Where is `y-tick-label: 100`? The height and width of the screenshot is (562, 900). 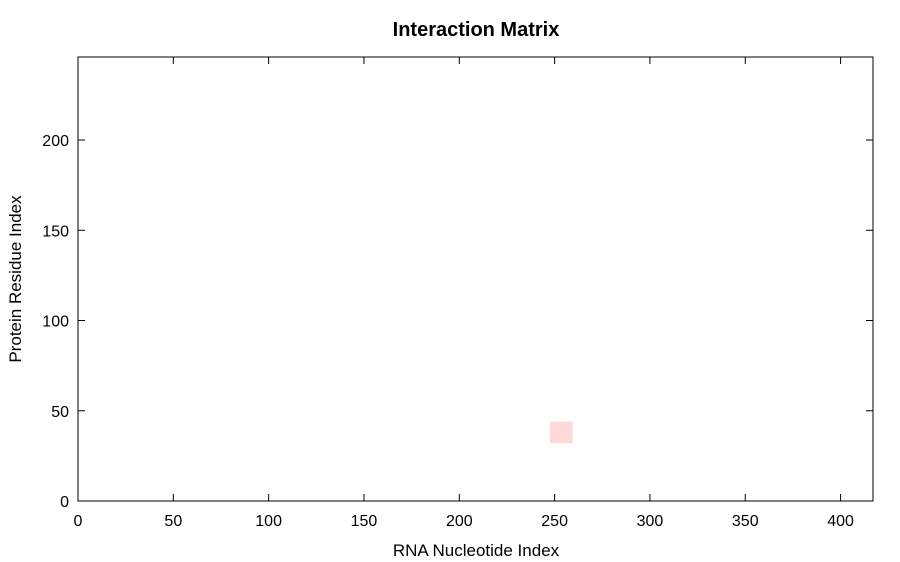 y-tick-label: 100 is located at coordinates (55, 322).